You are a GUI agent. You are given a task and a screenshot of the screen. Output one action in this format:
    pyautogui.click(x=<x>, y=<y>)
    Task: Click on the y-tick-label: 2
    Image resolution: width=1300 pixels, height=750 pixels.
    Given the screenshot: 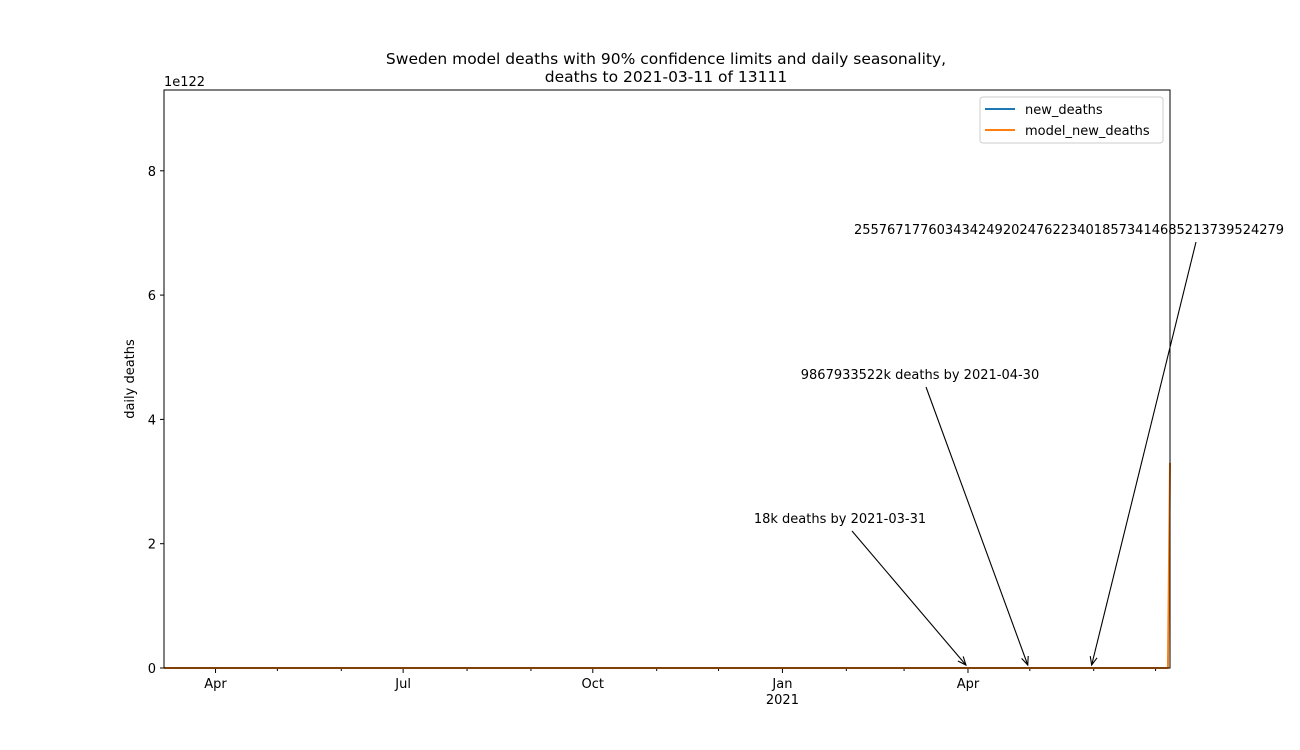 What is the action you would take?
    pyautogui.click(x=152, y=545)
    